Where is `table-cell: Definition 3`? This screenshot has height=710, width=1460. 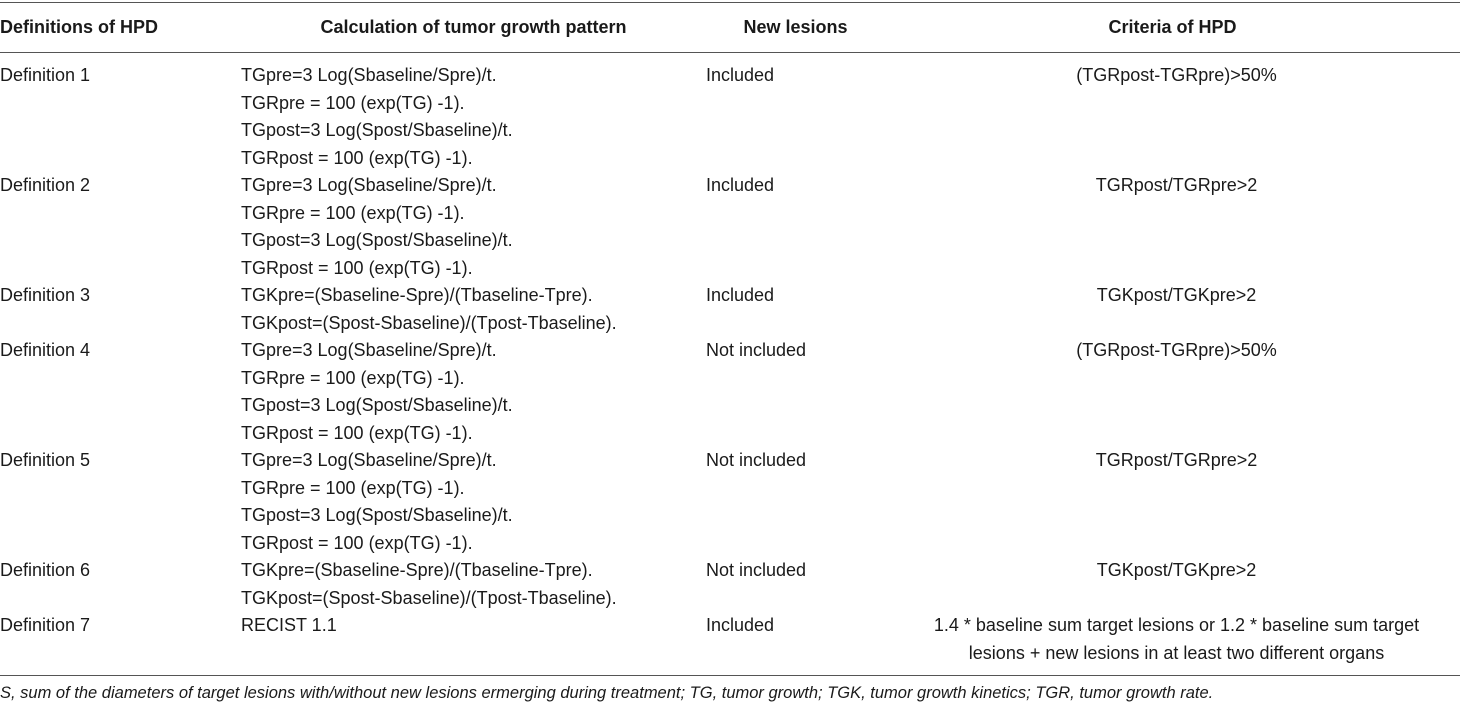
table-cell: Definition 3 is located at coordinates (120, 309).